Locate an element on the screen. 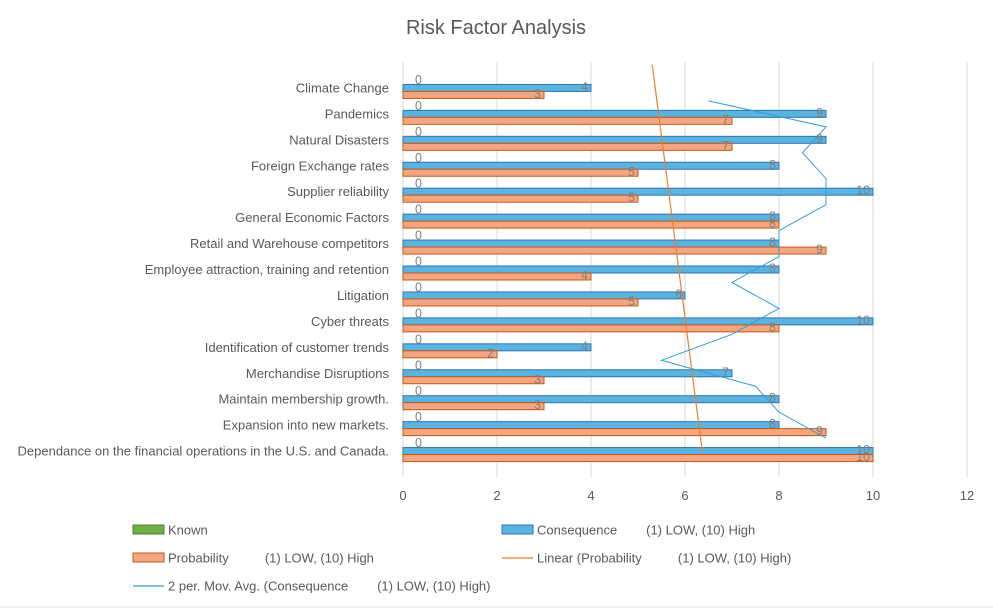  category-label: Retail and Warehouse competitors is located at coordinates (289, 243).